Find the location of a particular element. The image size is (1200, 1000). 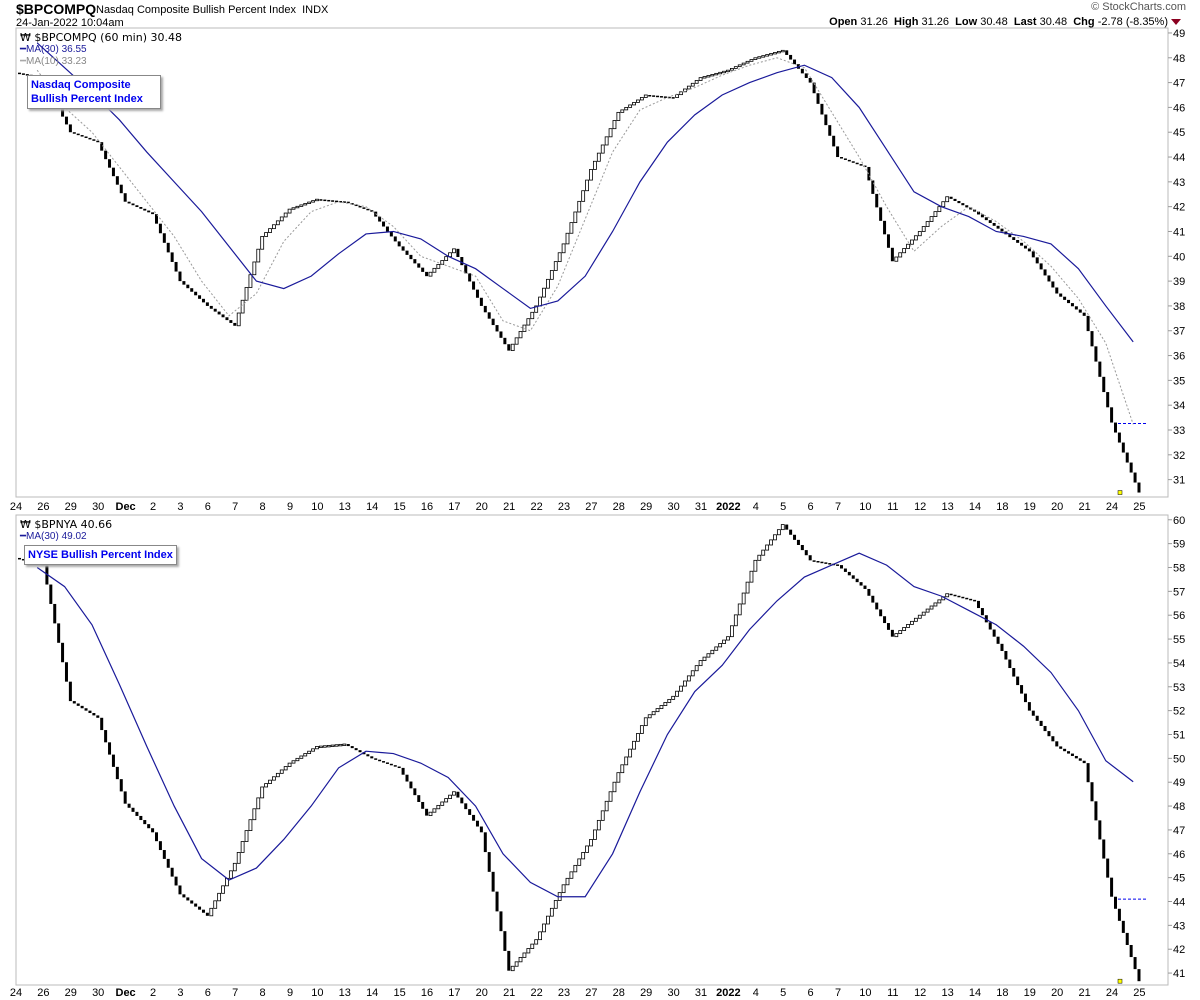

panel-1-ytick-label: 50 is located at coordinates (1179, 759).